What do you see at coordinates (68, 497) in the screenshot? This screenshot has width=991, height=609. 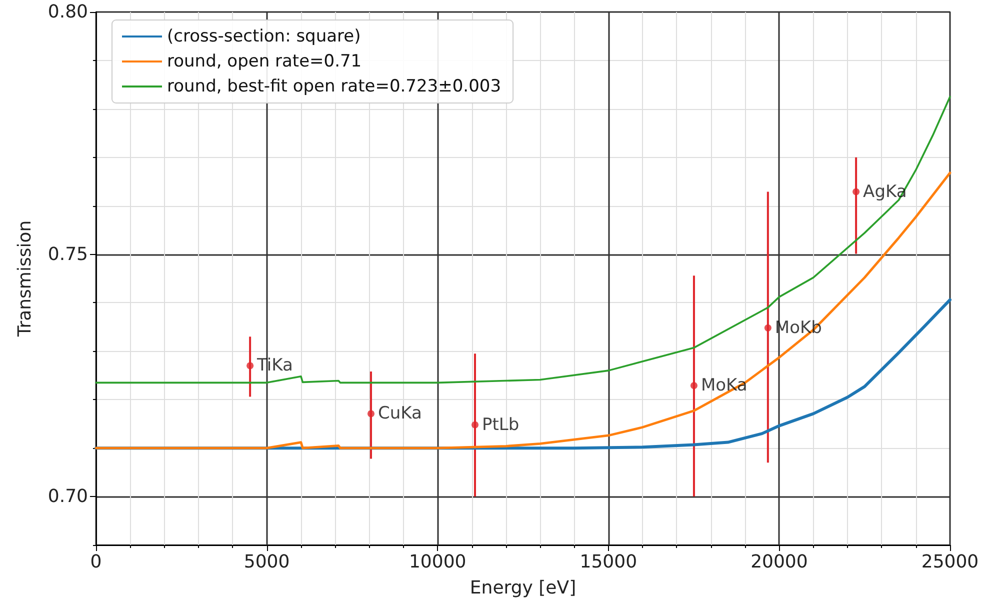 I see `y-tick-label: 0.70` at bounding box center [68, 497].